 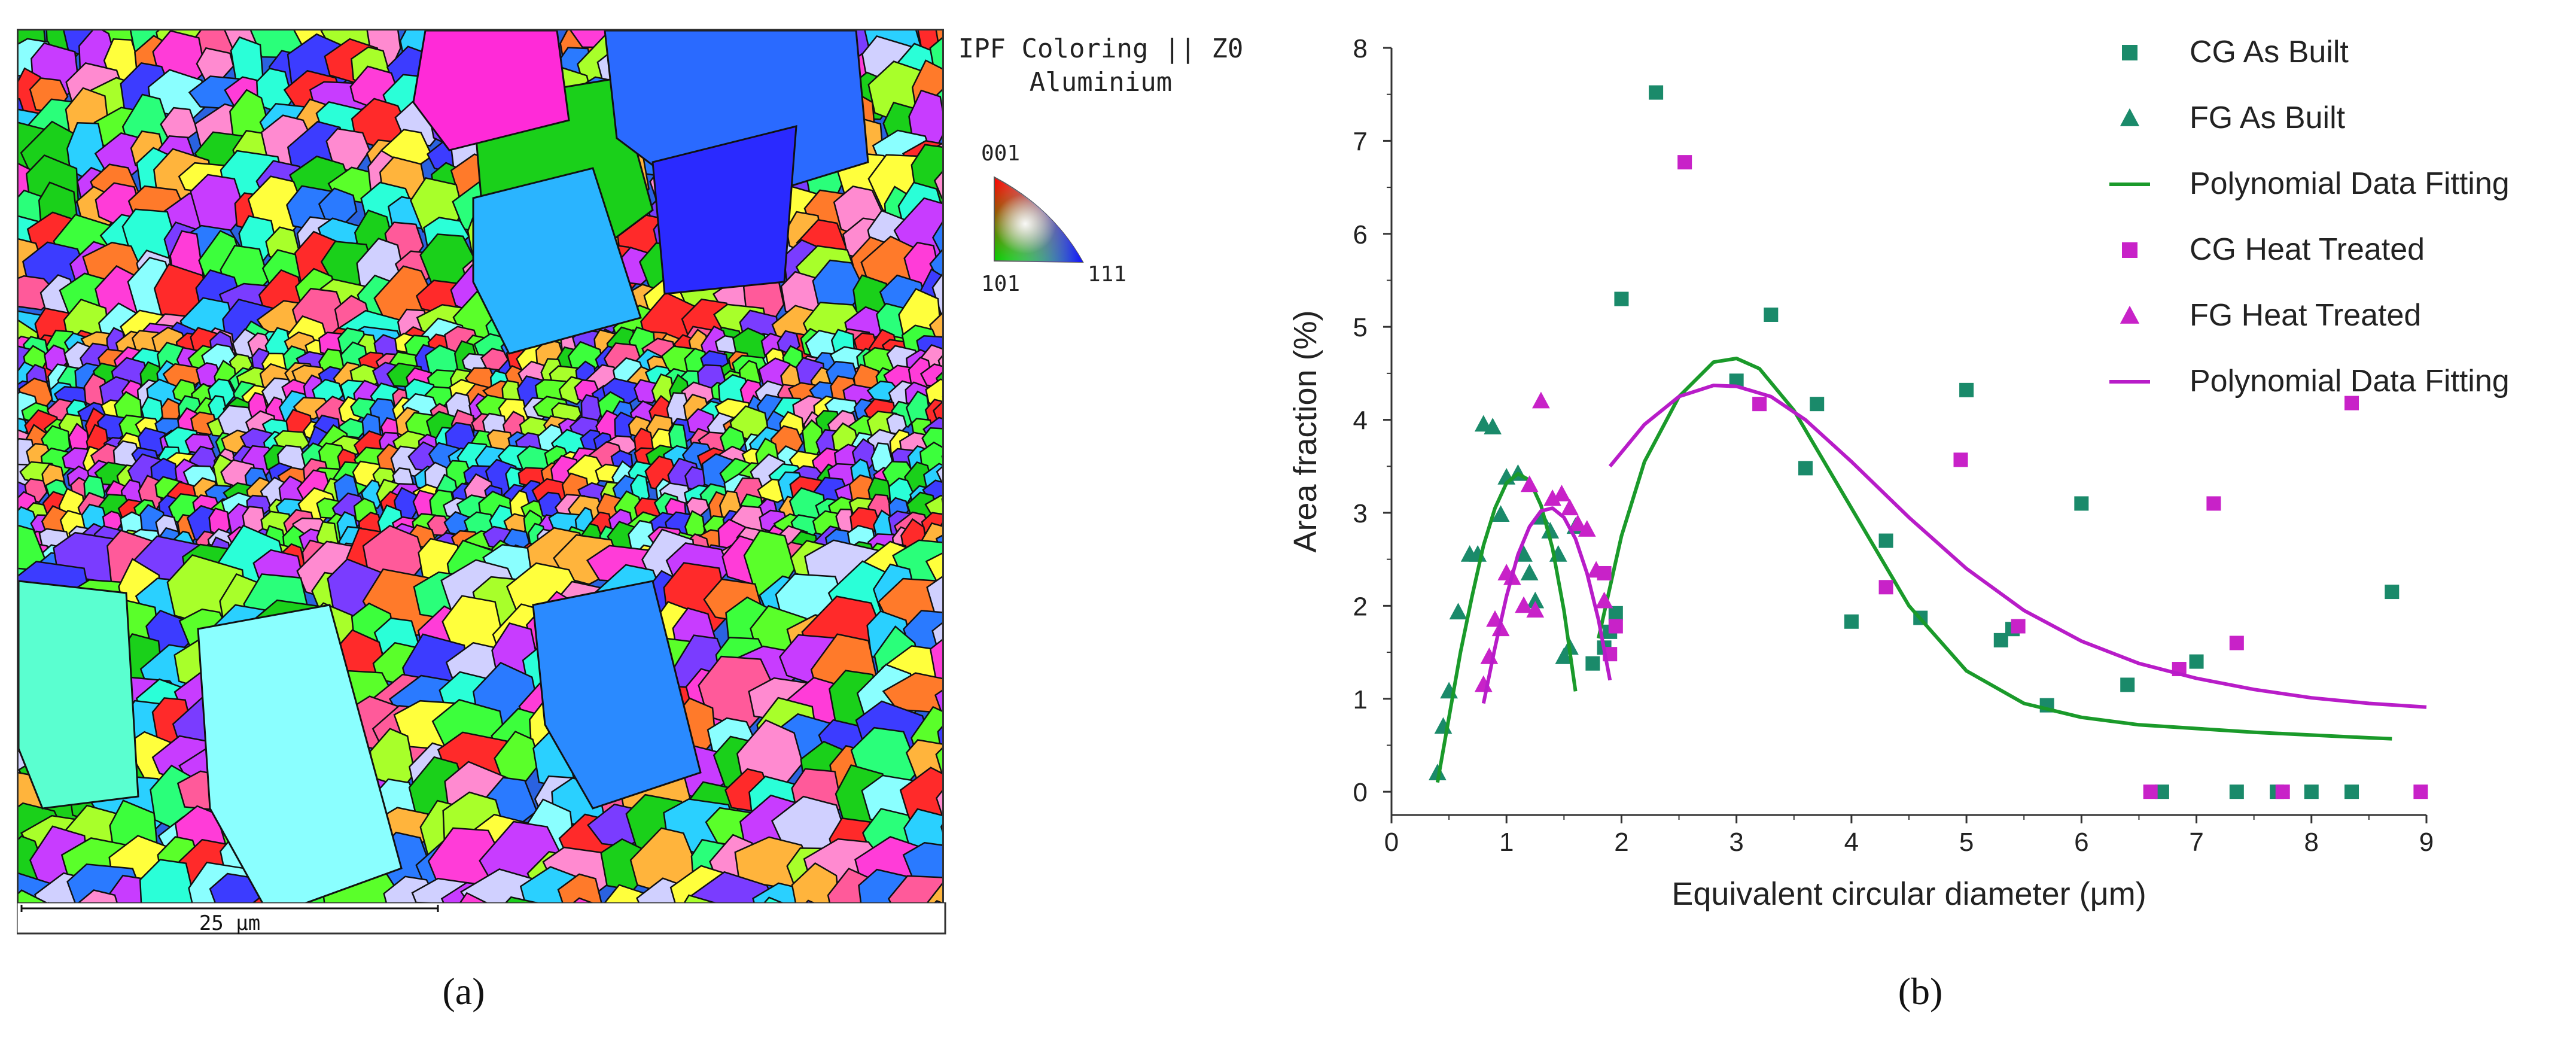 What do you see at coordinates (2268, 118) in the screenshot?
I see `legend-label: FG As Built` at bounding box center [2268, 118].